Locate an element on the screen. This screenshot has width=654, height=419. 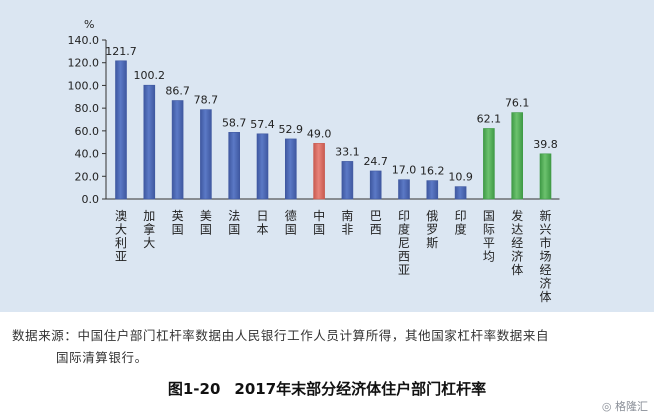
figure-caption: 图1-20 2017年末部分经济体住户部门杠杆率 is located at coordinates (327, 388).